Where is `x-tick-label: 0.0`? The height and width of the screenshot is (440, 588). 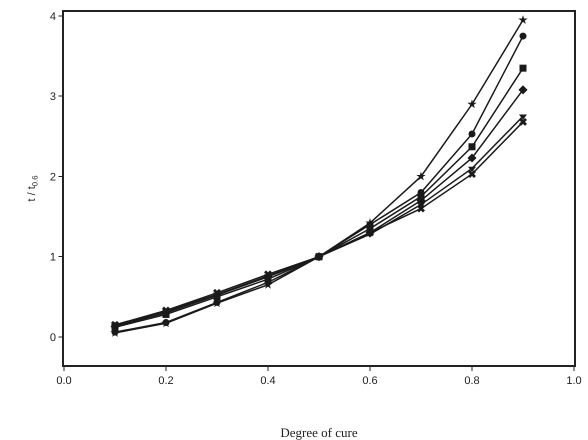 x-tick-label: 0.0 is located at coordinates (64, 380).